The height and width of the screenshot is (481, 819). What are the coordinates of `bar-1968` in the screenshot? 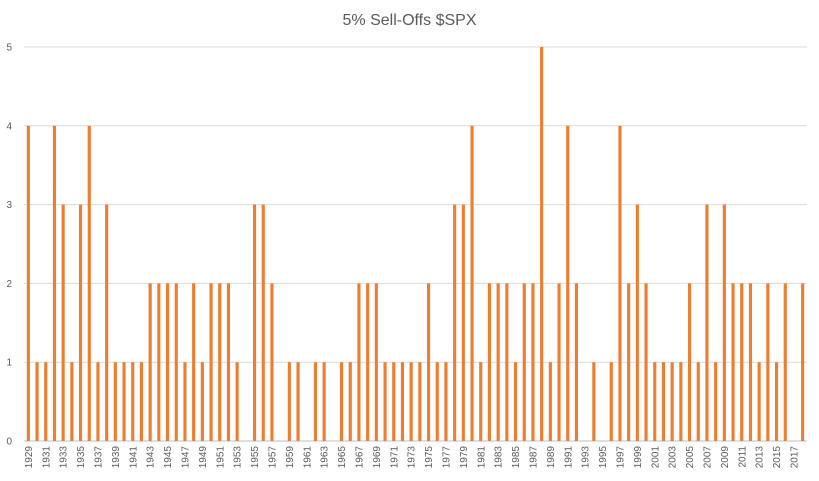 It's located at (368, 362).